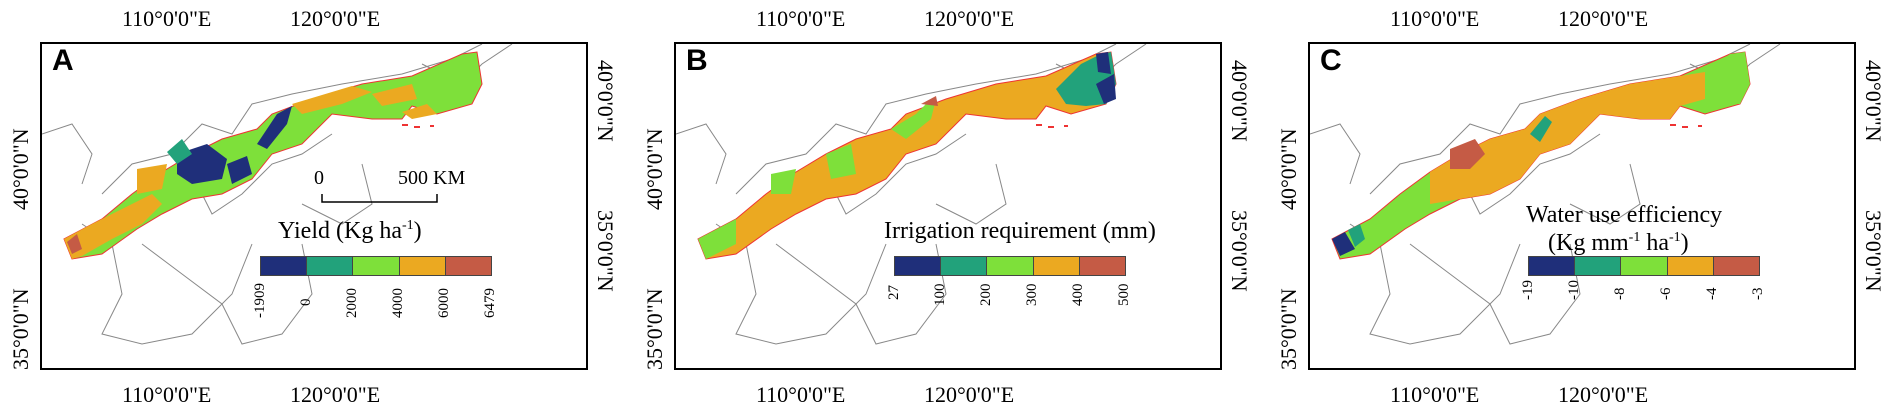 The width and height of the screenshot is (1902, 416). I want to click on legend-title-b: Irrigation requirement (mm), so click(1020, 231).